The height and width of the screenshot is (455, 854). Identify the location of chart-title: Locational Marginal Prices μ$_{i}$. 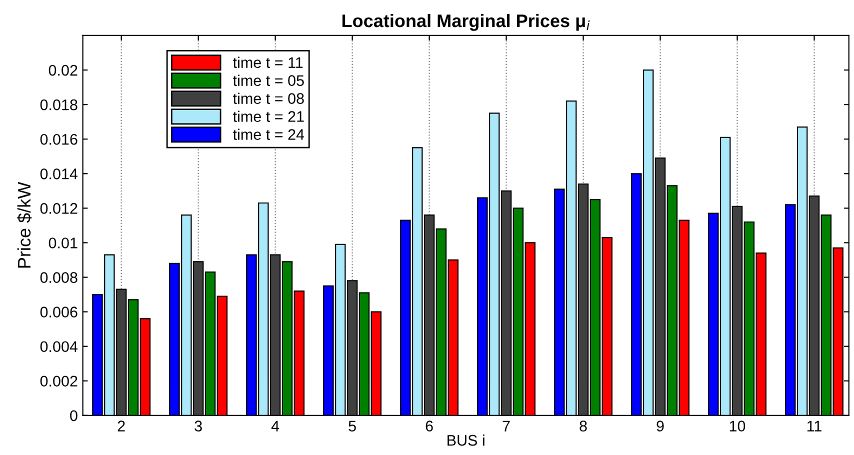
(466, 22).